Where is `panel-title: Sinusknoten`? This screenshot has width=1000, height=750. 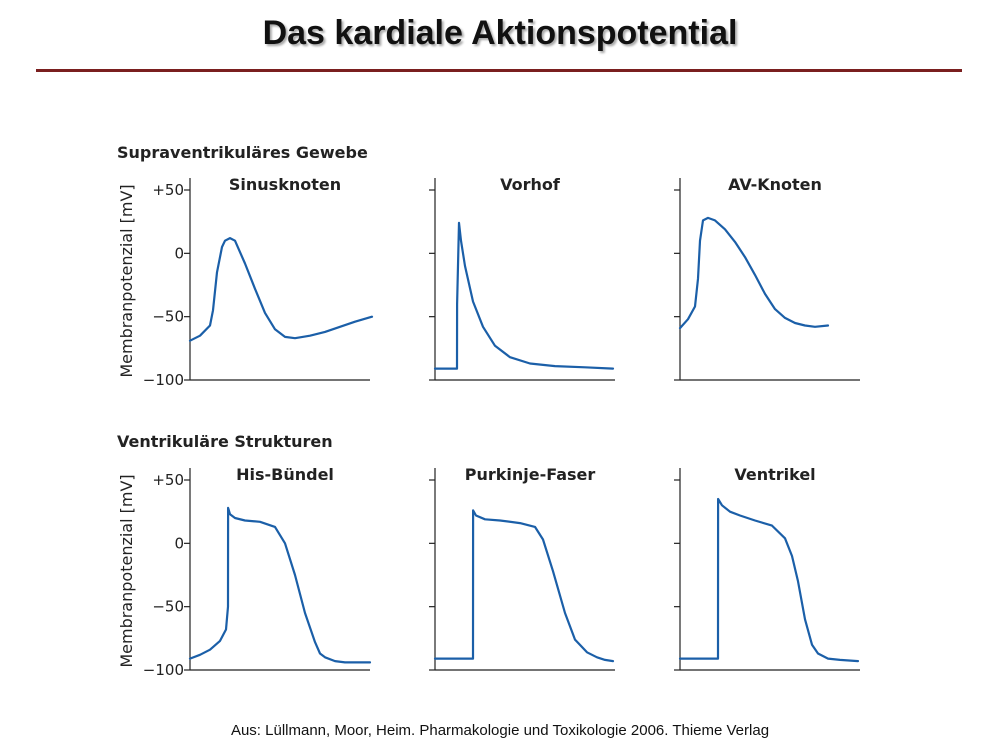 panel-title: Sinusknoten is located at coordinates (285, 184).